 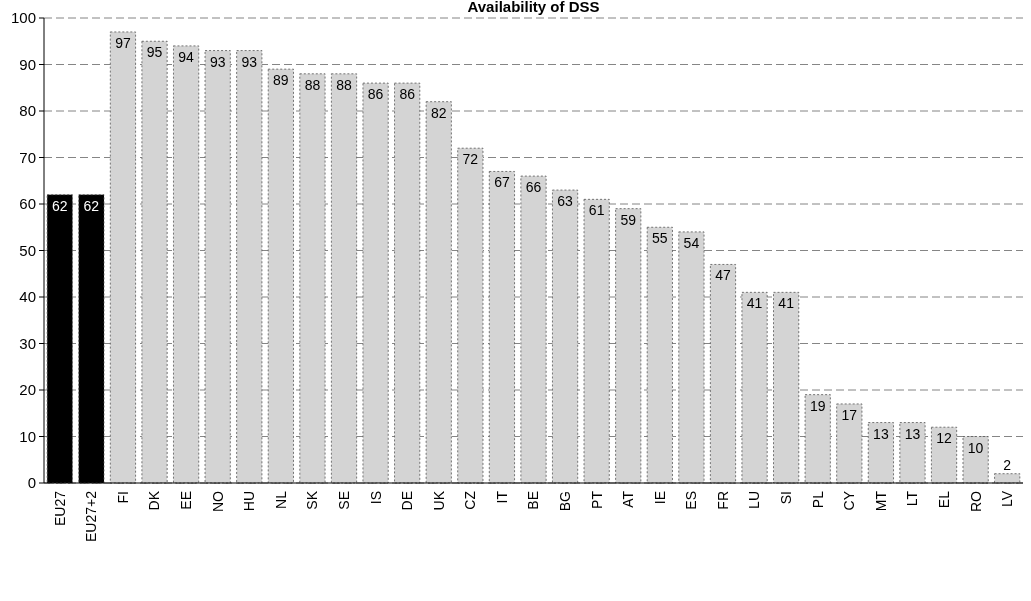 What do you see at coordinates (186, 56) in the screenshot?
I see `data-label: 94` at bounding box center [186, 56].